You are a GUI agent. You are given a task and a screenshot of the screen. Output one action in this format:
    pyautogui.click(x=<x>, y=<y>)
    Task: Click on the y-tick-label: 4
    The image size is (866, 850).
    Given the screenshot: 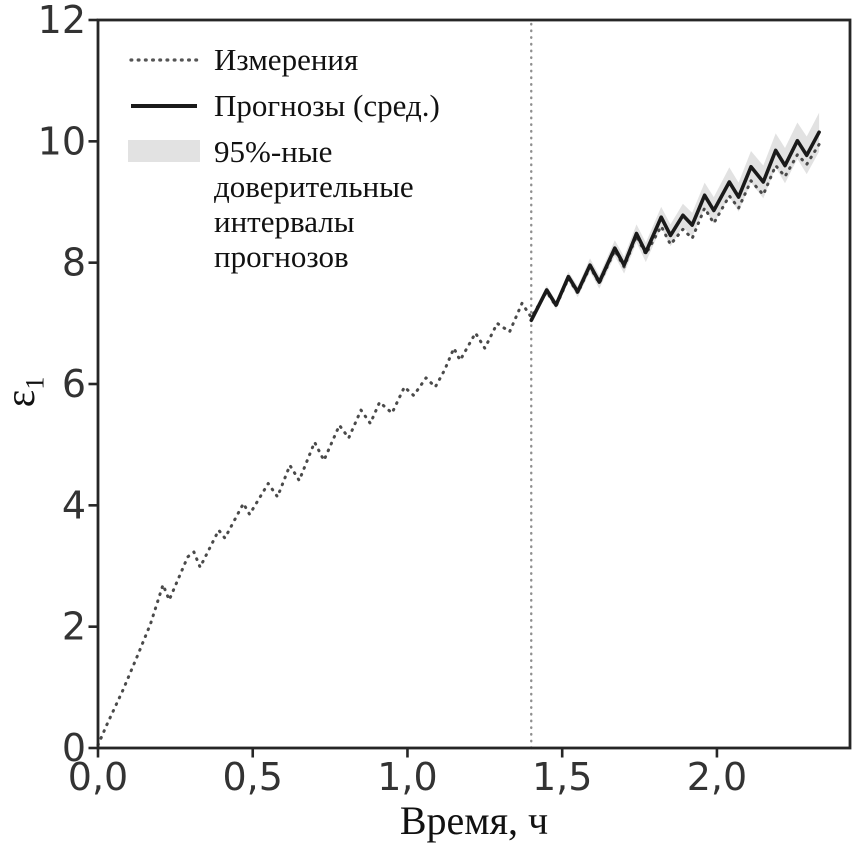 What is the action you would take?
    pyautogui.click(x=74, y=505)
    